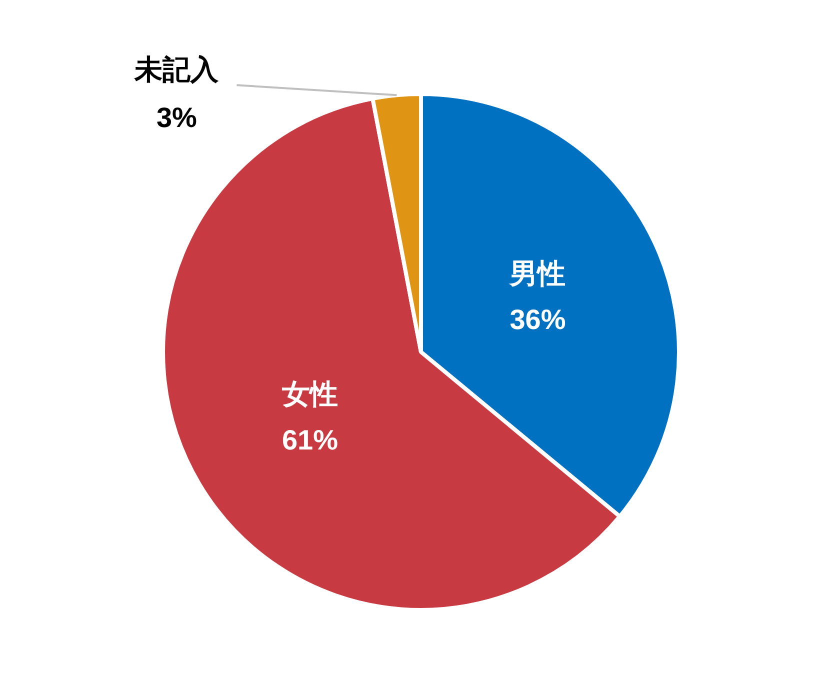  I want to click on slice-label: 未記入, so click(177, 69).